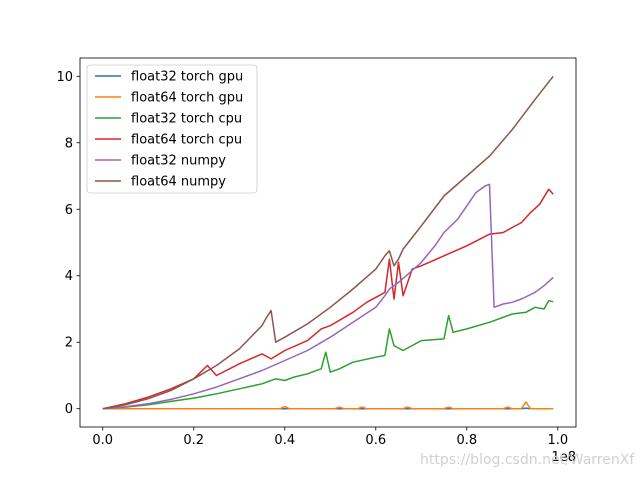  Describe the element at coordinates (330, 437) in the screenshot. I see `x-axis: 0.0 0.2 0.4 0.6 0.8 1.0` at that location.